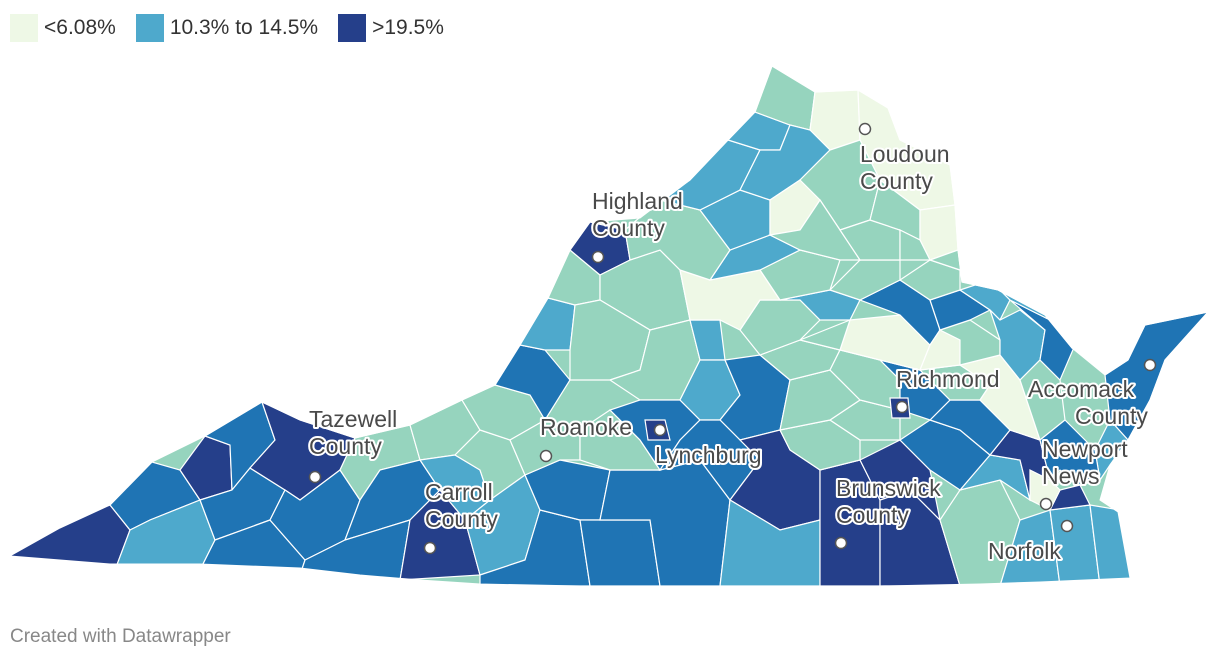 The image size is (1220, 664). Describe the element at coordinates (352, 28) in the screenshot. I see `legend-swatch-high` at that location.